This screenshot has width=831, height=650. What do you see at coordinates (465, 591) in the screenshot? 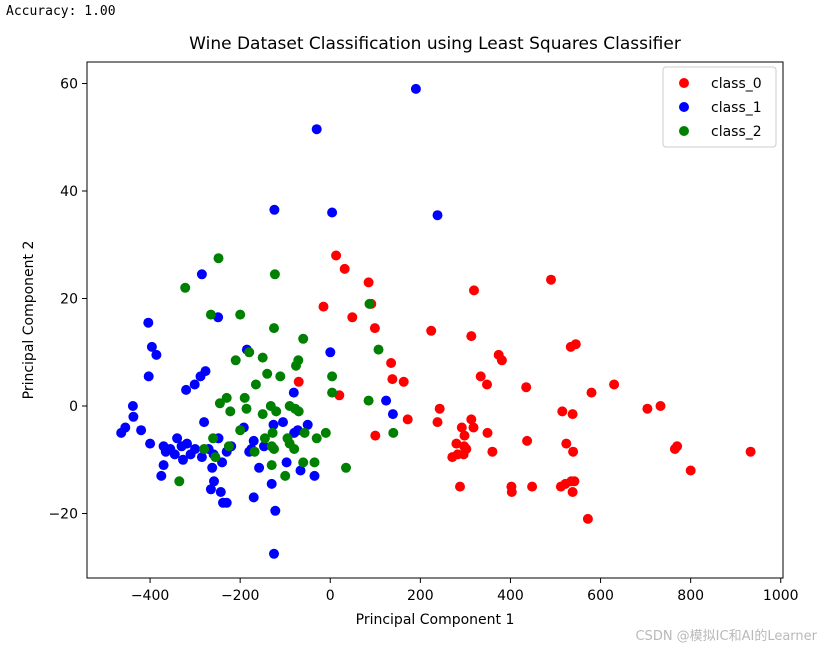
I see `x-axis-ticks: −400 −200 0 200 400 600 800 1000` at bounding box center [465, 591].